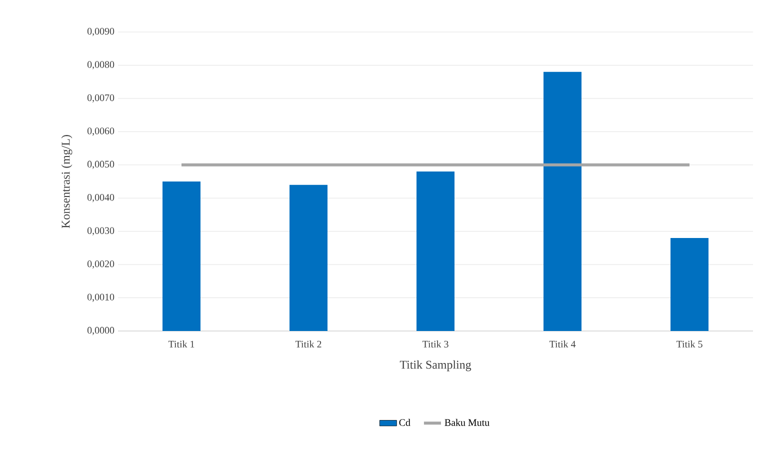  What do you see at coordinates (100, 164) in the screenshot?
I see `y-tick-label: 0,0050` at bounding box center [100, 164].